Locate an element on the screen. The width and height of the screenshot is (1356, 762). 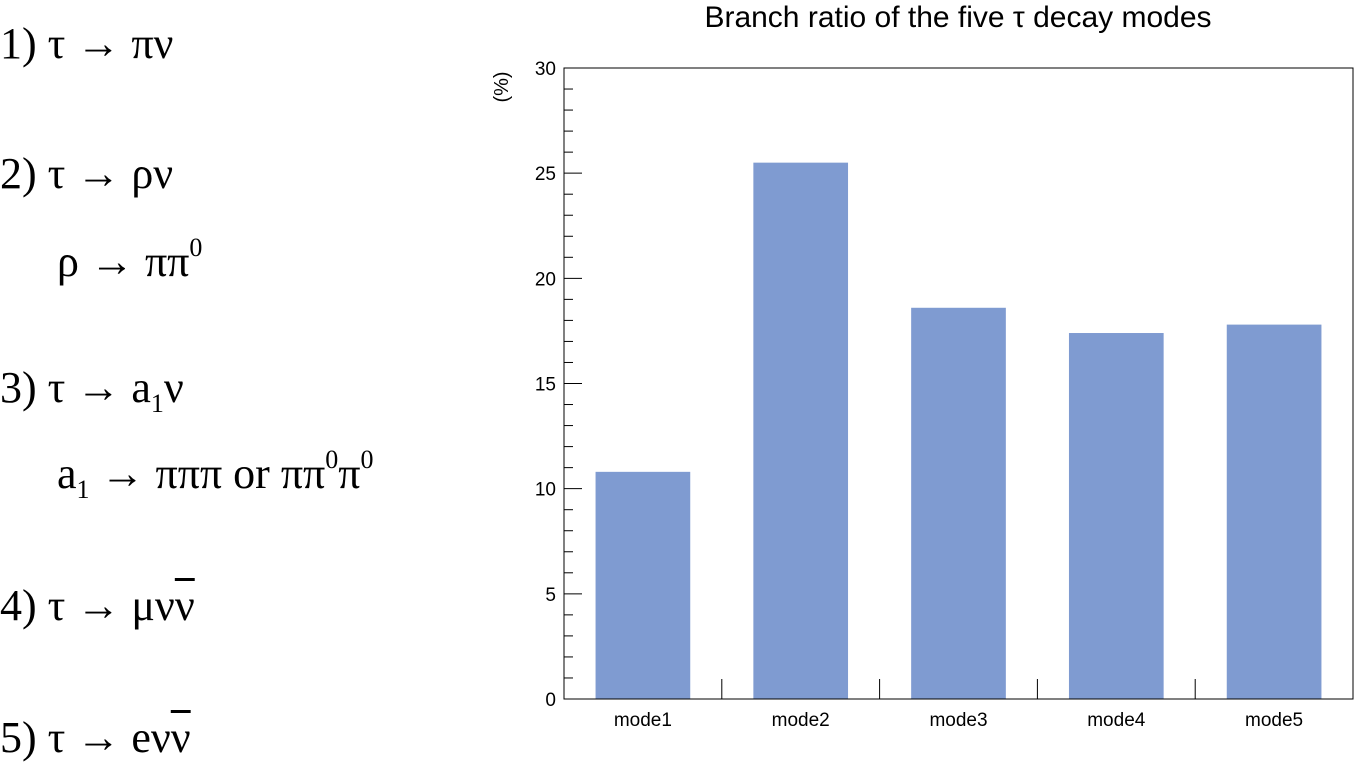
decay-line-1: 1) τ → πν is located at coordinates (86, 44).